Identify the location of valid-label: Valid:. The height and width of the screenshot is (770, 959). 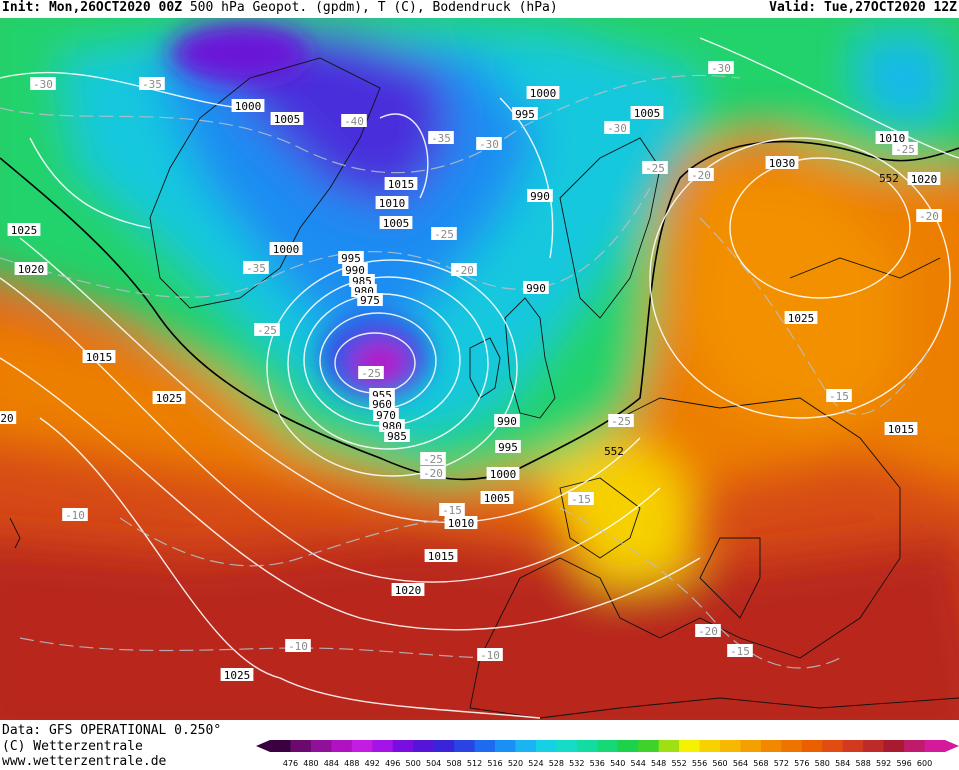
(793, 7).